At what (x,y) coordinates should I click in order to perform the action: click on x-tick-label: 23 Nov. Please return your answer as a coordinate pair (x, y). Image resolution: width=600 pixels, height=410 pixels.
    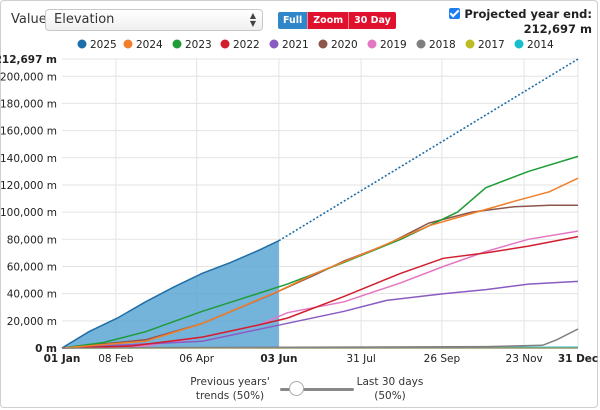
    Looking at the image, I should click on (524, 359).